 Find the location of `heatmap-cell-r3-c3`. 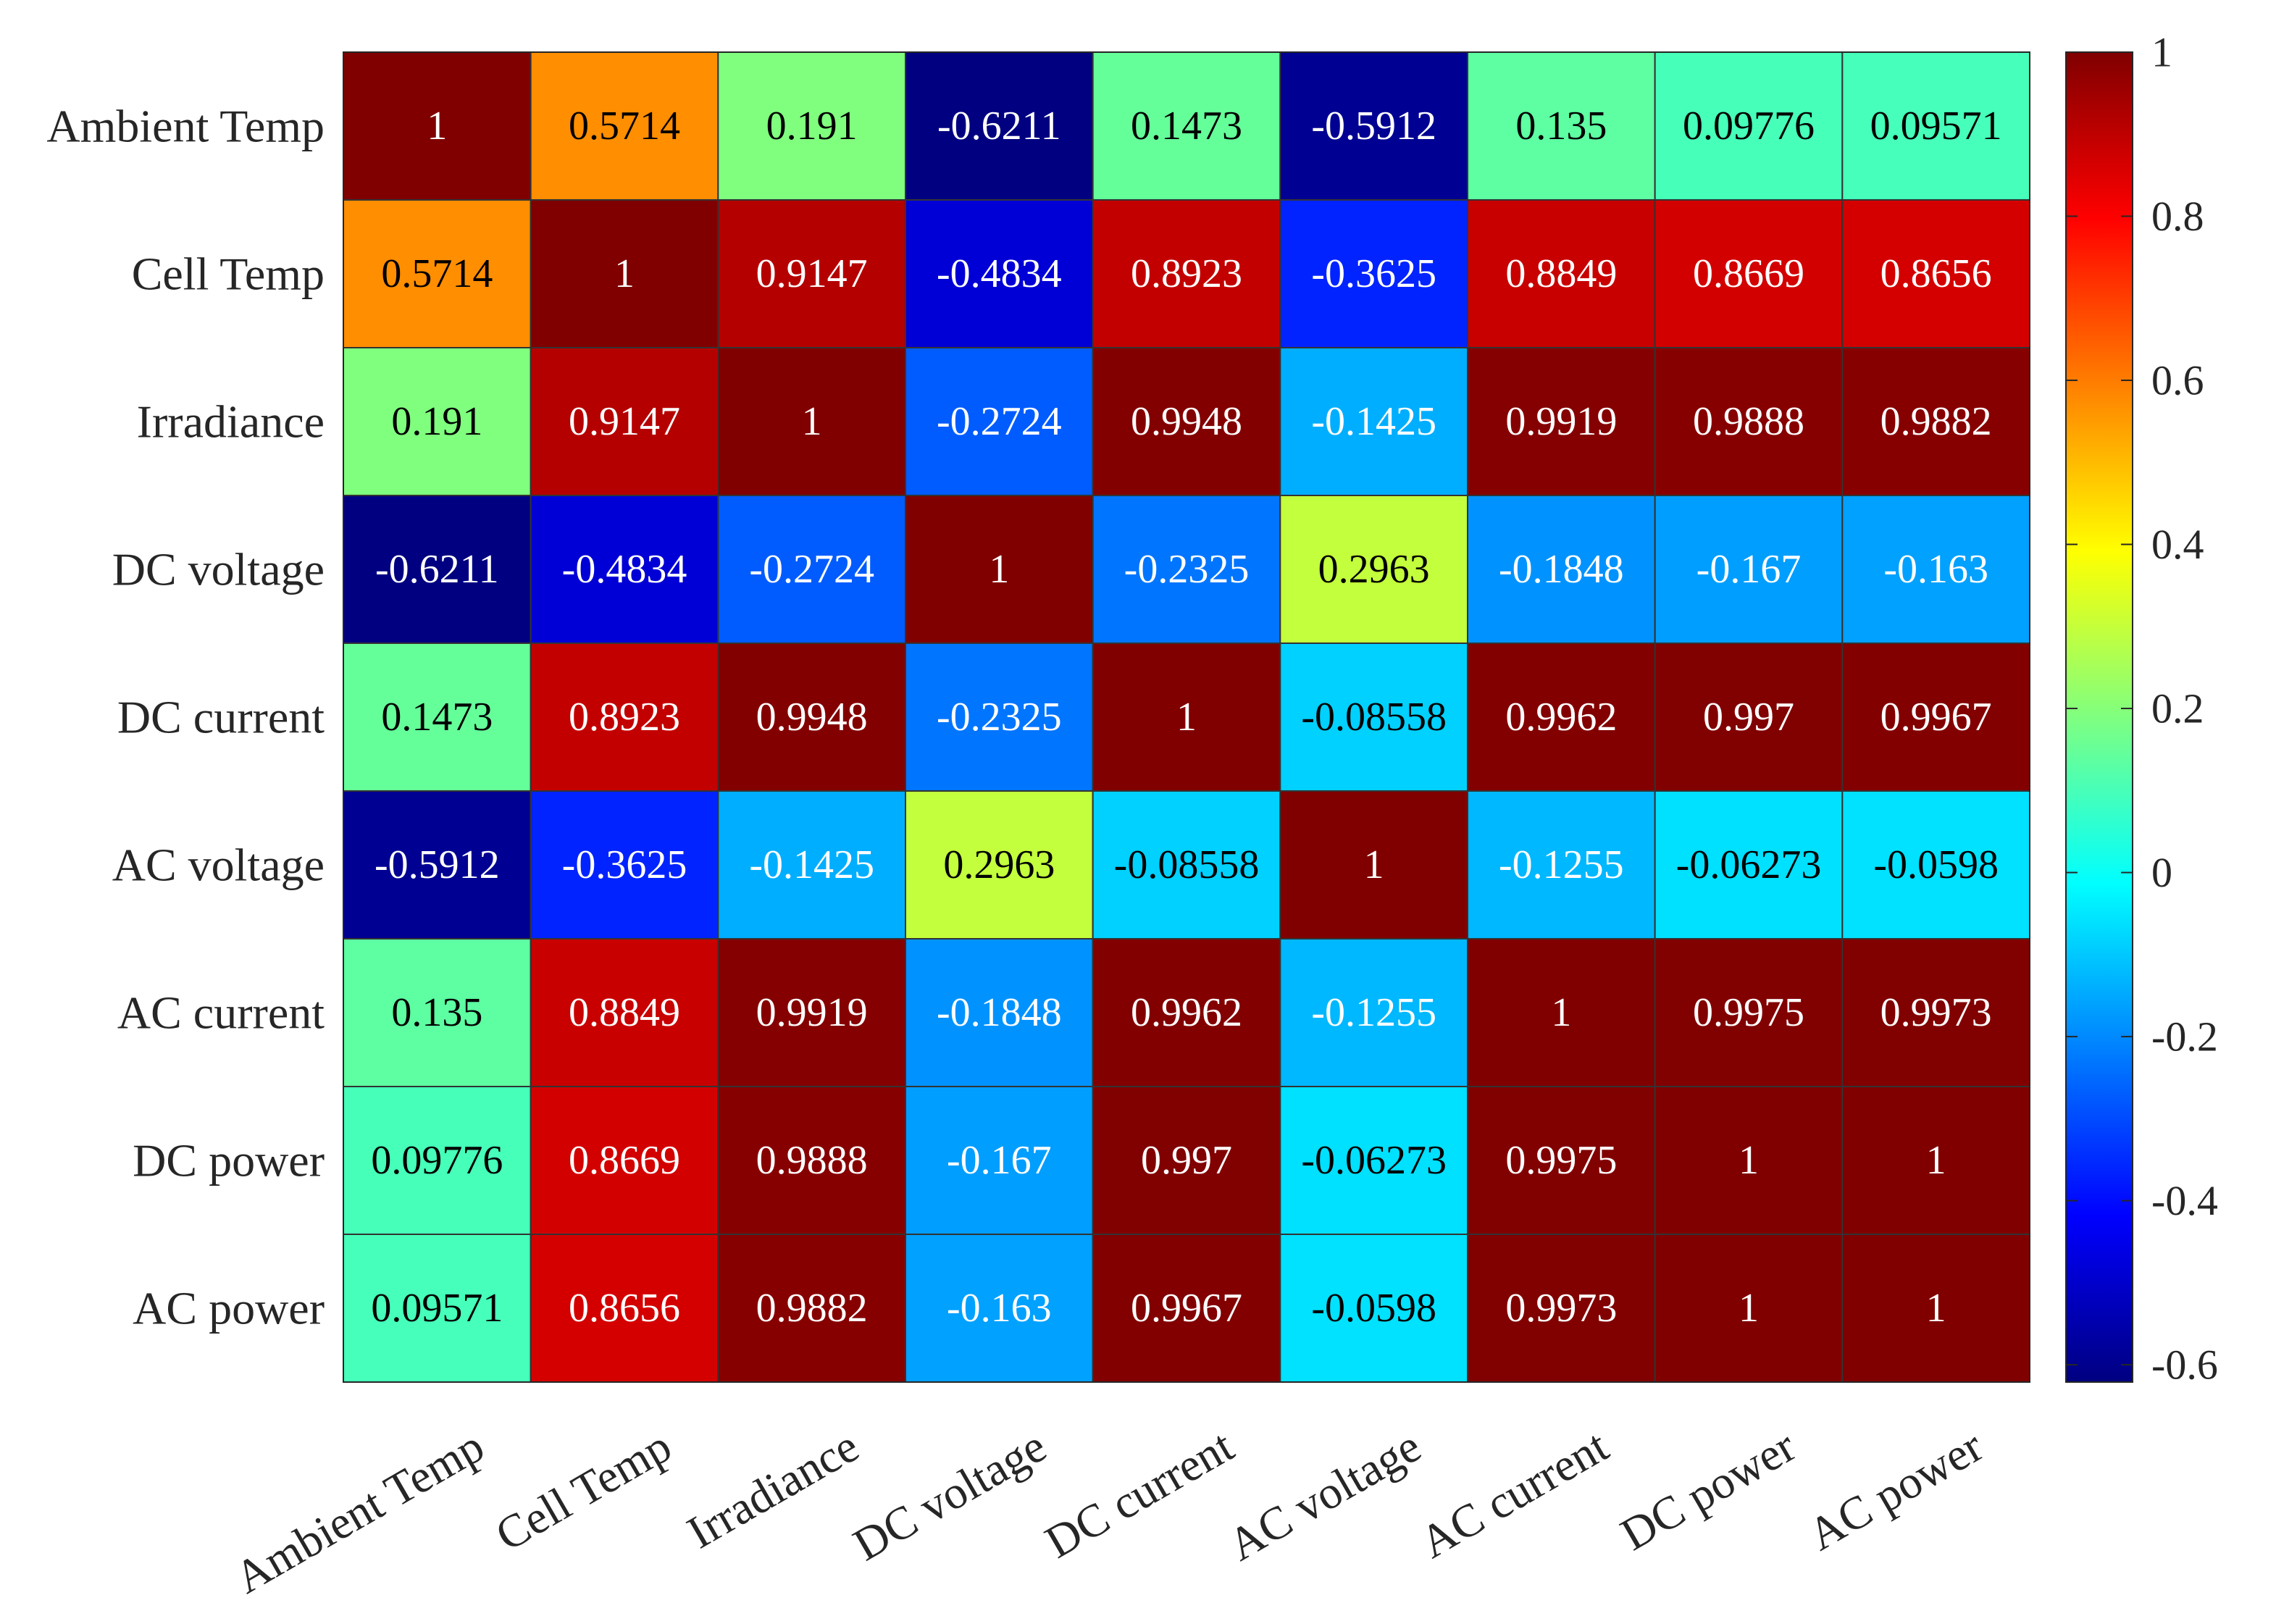

heatmap-cell-r3-c3 is located at coordinates (812, 421).